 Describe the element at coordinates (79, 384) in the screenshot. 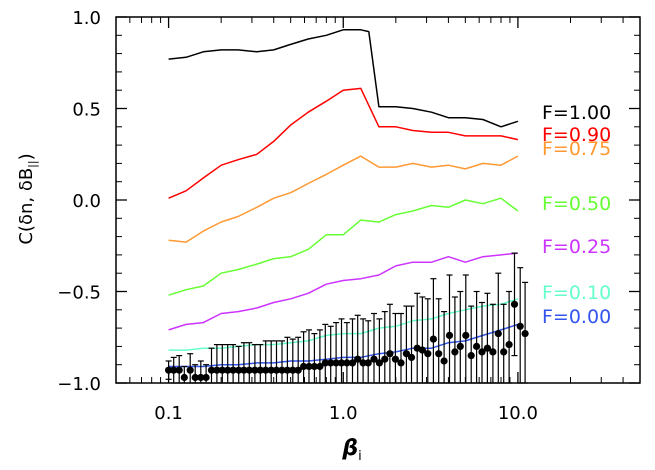

I see `y-tick-label: −1.0` at that location.